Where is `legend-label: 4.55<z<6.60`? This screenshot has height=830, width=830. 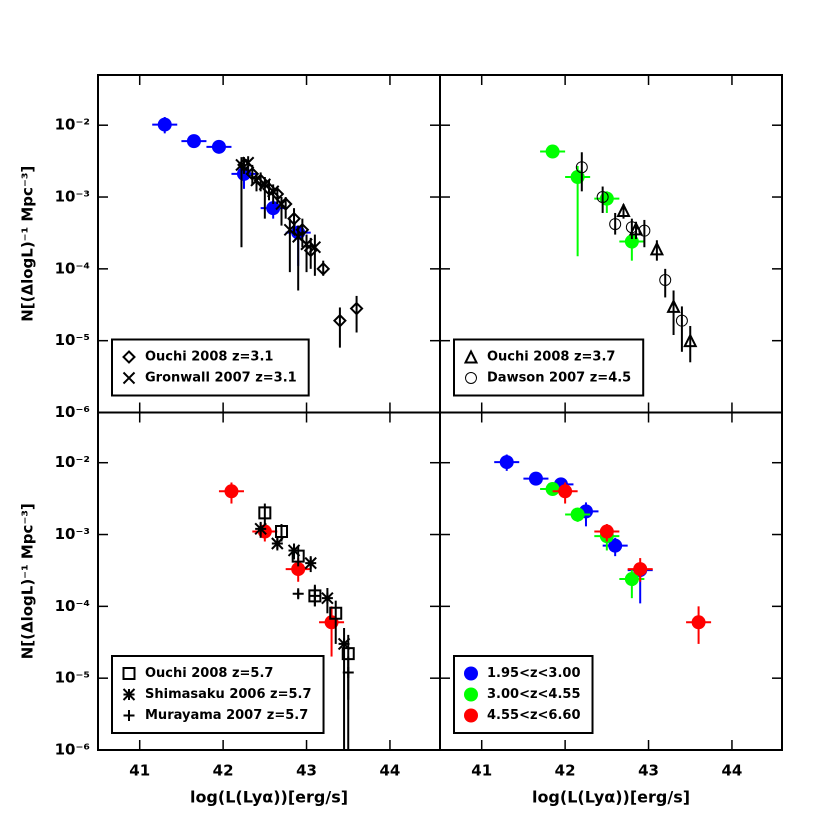 legend-label: 4.55<z<6.60 is located at coordinates (534, 715).